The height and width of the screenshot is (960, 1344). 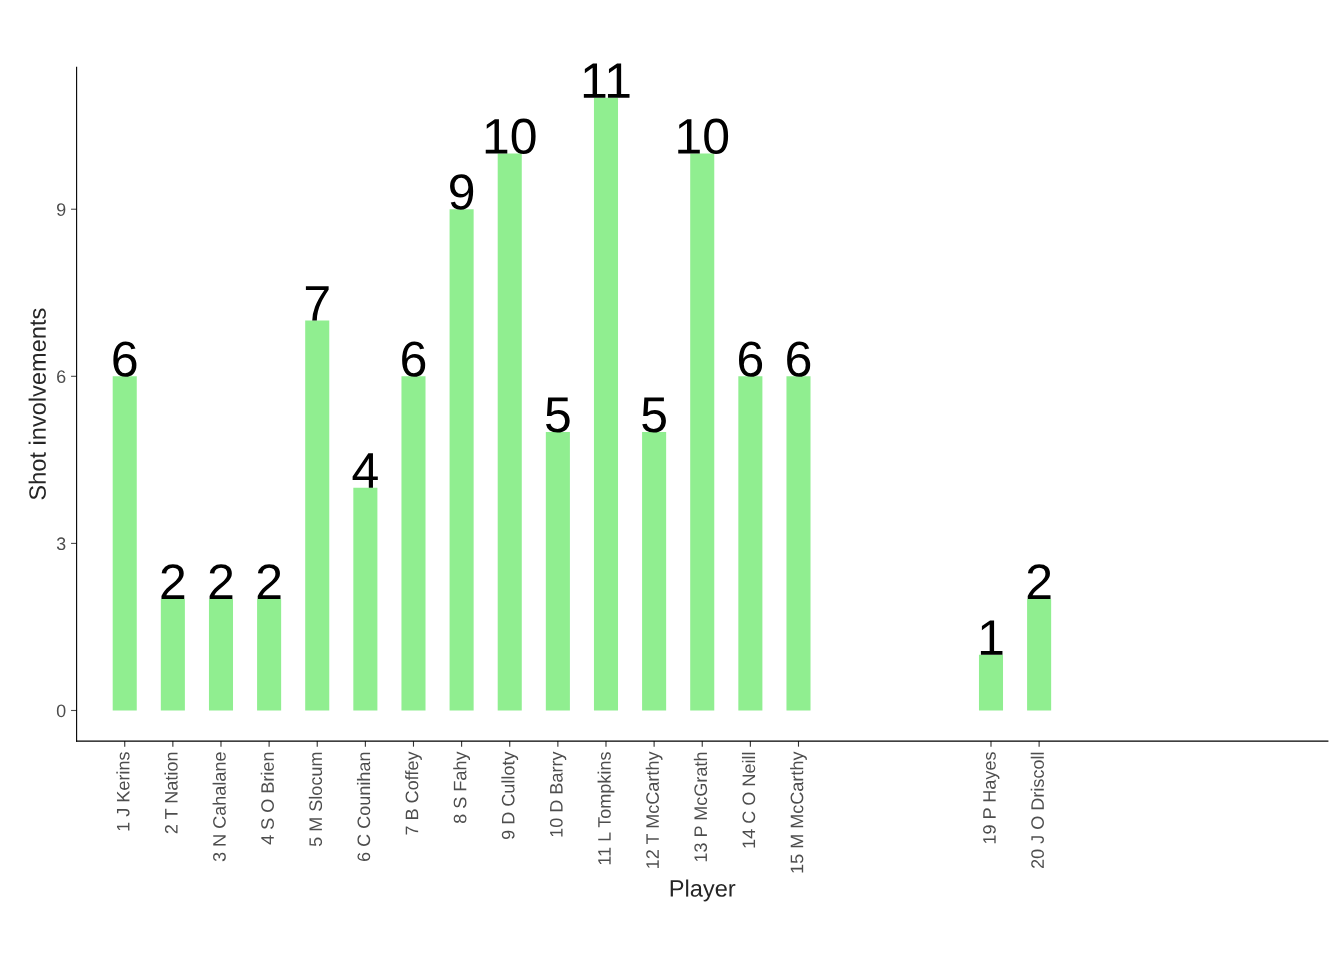 I want to click on y-axis-title: Shot involvements, so click(x=37, y=404).